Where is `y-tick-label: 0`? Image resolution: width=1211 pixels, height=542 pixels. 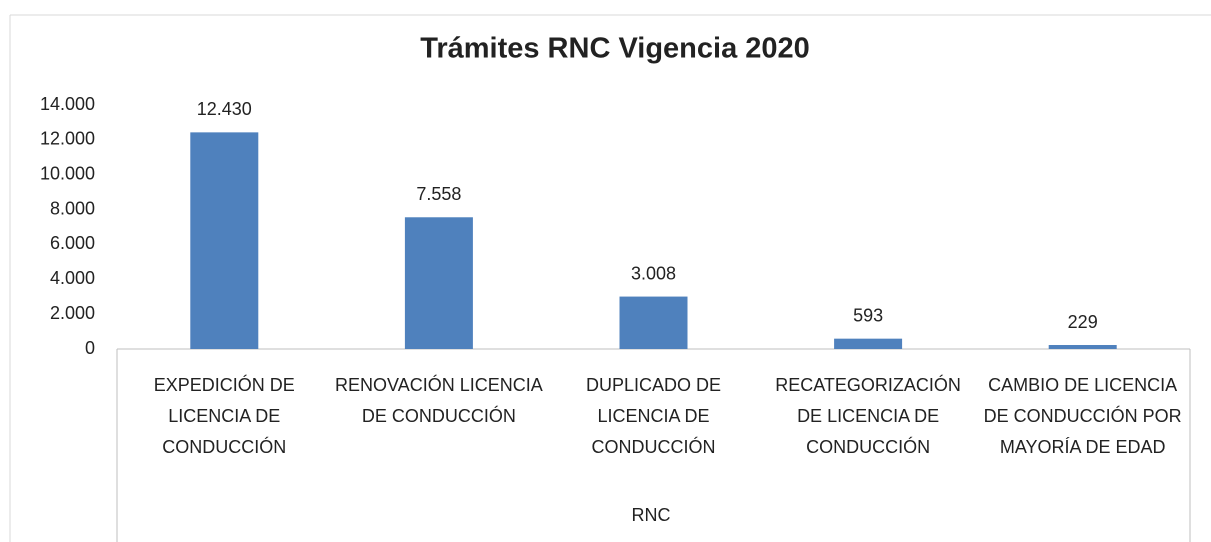
y-tick-label: 0 is located at coordinates (90, 348).